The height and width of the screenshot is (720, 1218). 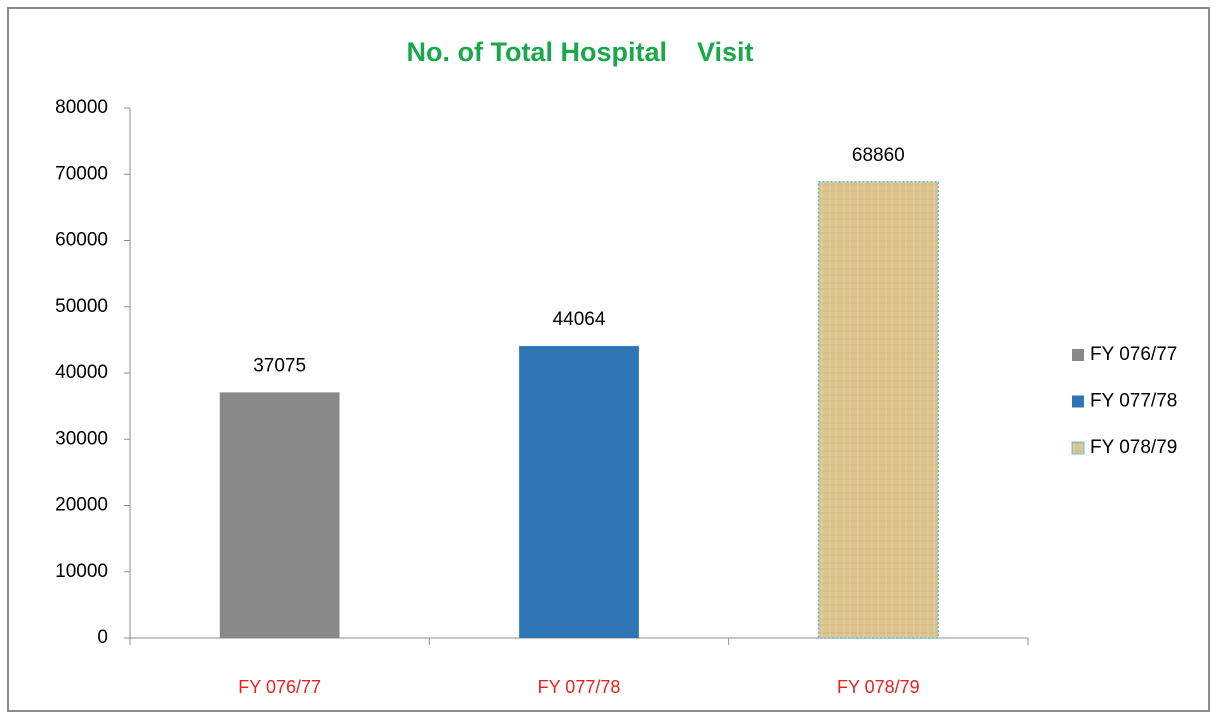 What do you see at coordinates (579, 52) in the screenshot?
I see `chart-title: No. of Total Hospital Visit` at bounding box center [579, 52].